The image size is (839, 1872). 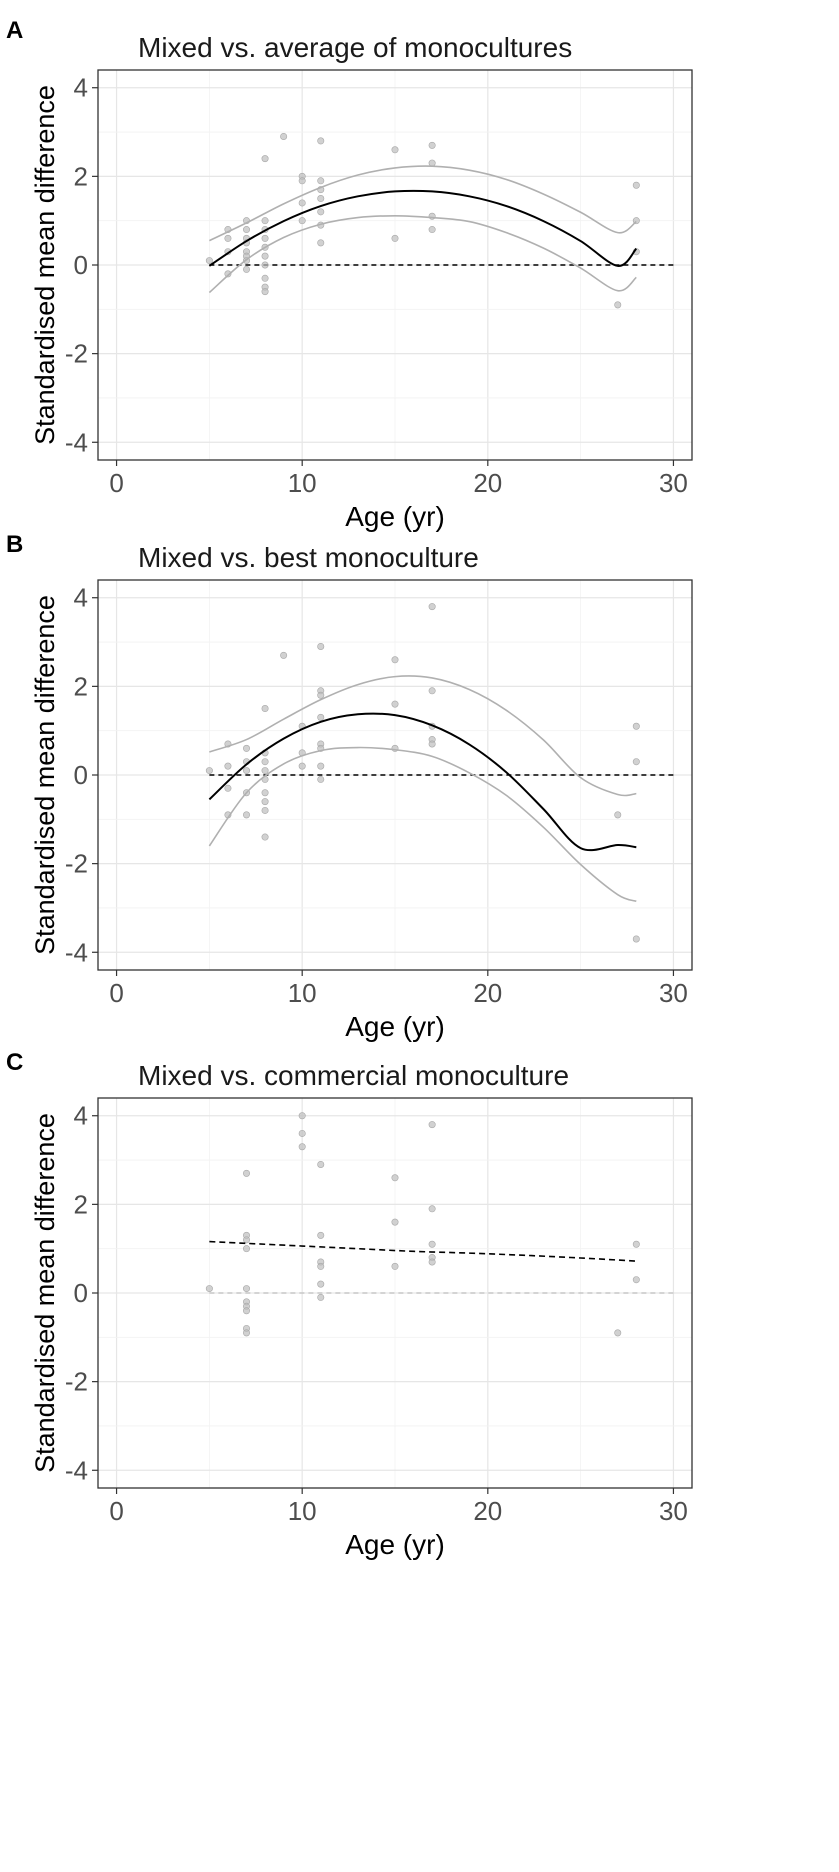 What do you see at coordinates (423, 736) in the screenshot?
I see `ci-upper-line` at bounding box center [423, 736].